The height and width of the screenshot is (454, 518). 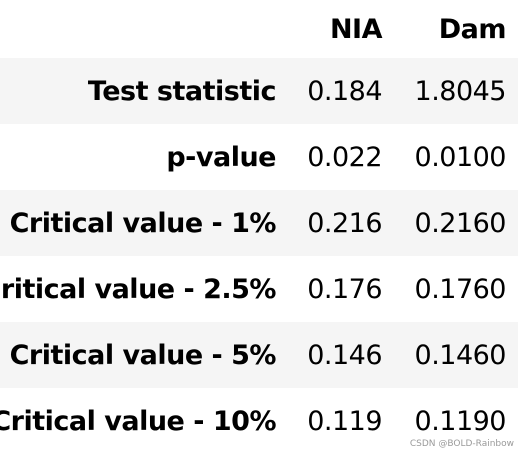 What do you see at coordinates (143, 223) in the screenshot?
I see `row-label: Critical value - 1%` at bounding box center [143, 223].